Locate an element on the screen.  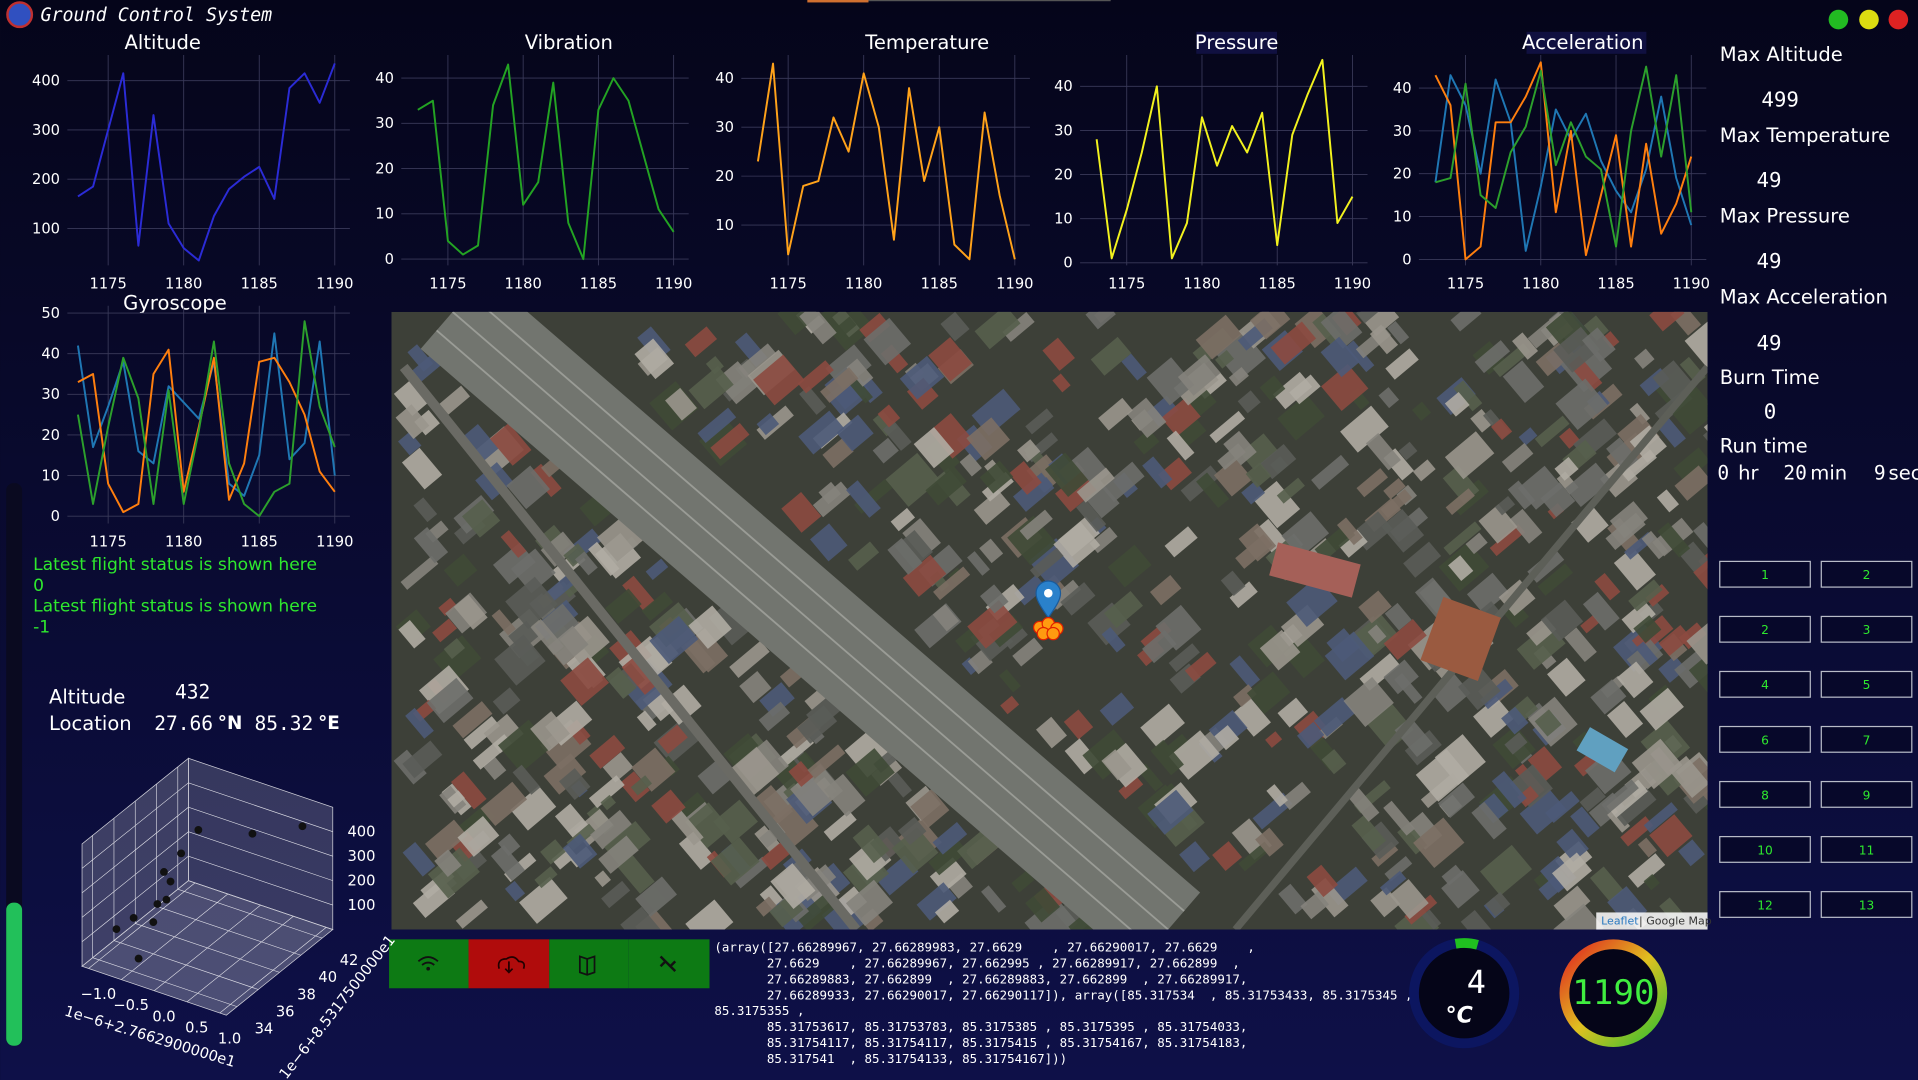
data-line is located at coordinates (1224, 159).